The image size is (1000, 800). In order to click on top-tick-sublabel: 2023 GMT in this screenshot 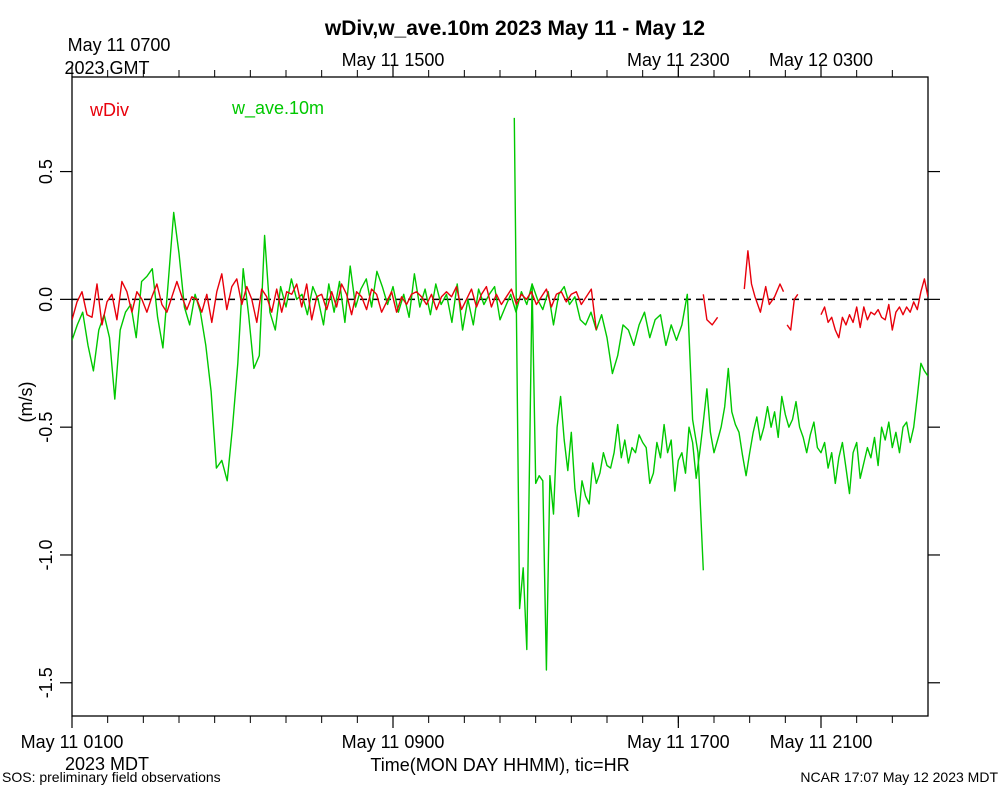, I will do `click(106, 68)`.